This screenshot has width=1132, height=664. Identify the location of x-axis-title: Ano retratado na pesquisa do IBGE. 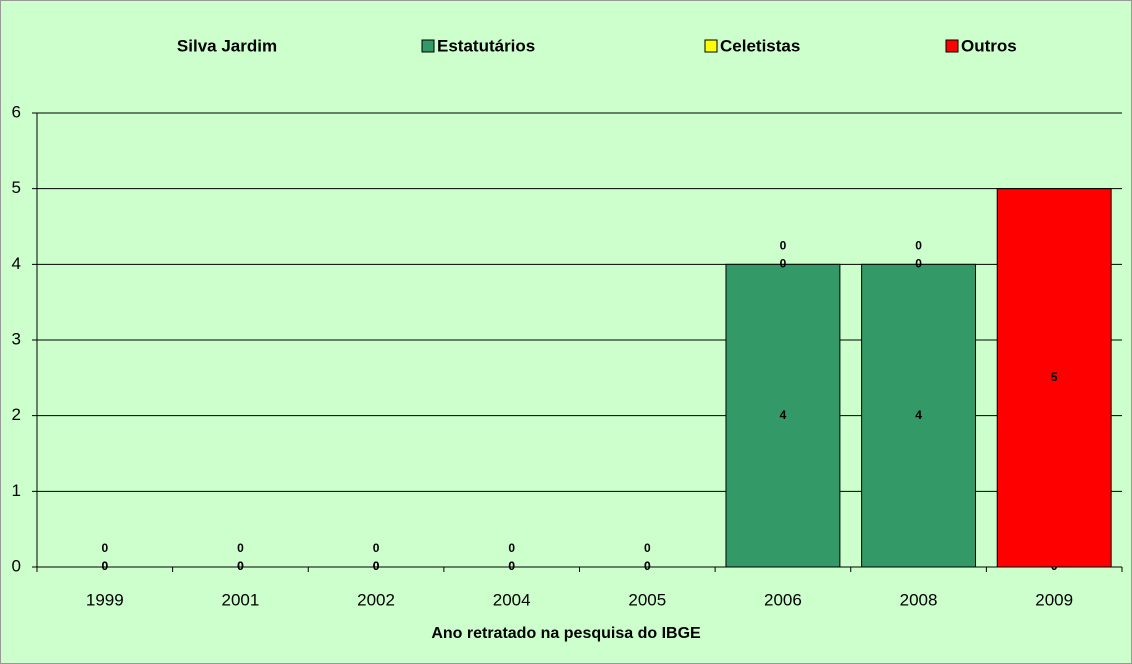
(566, 633).